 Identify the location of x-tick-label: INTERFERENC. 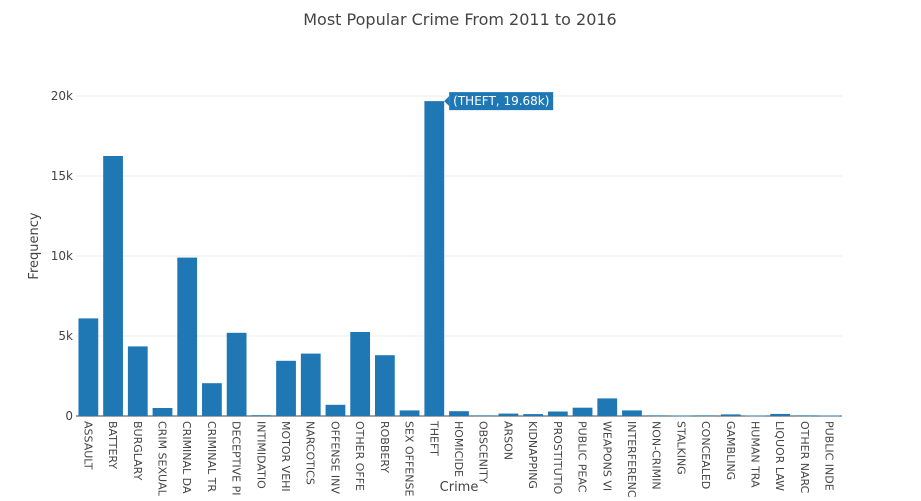
(631, 459).